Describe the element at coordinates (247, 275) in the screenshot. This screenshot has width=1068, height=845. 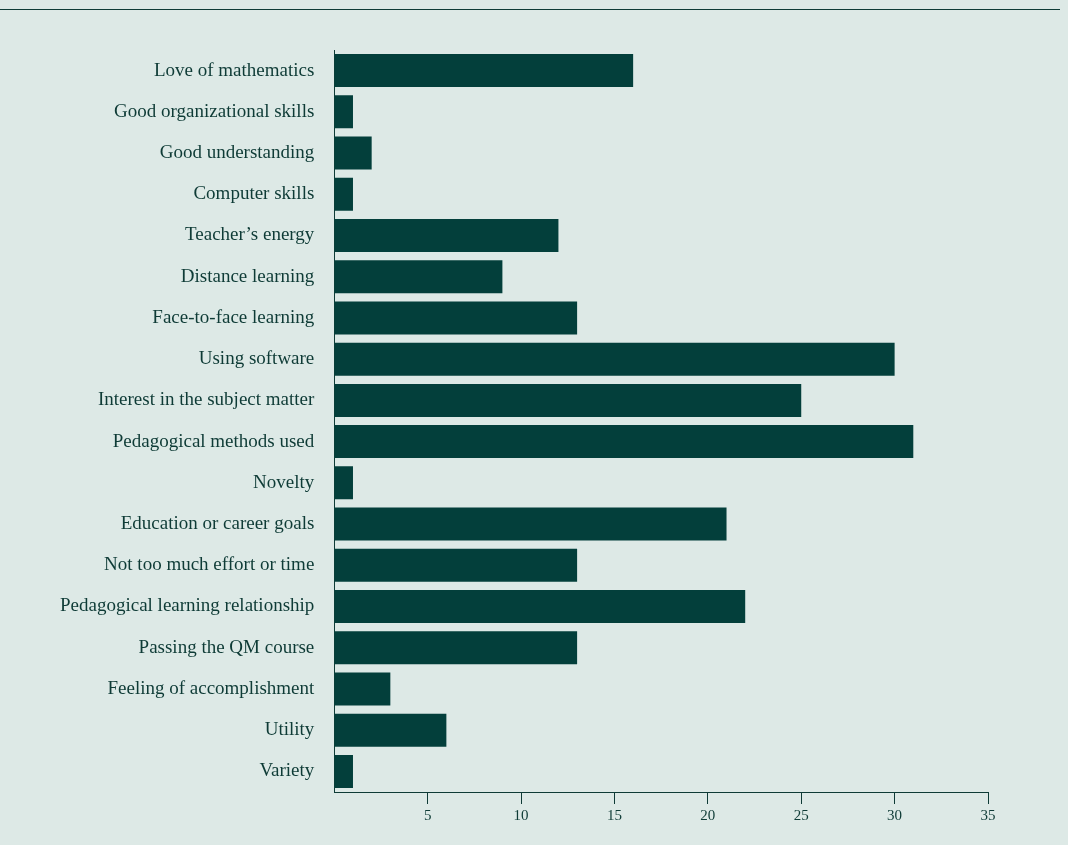
I see `y-tick-label: Distance learning` at that location.